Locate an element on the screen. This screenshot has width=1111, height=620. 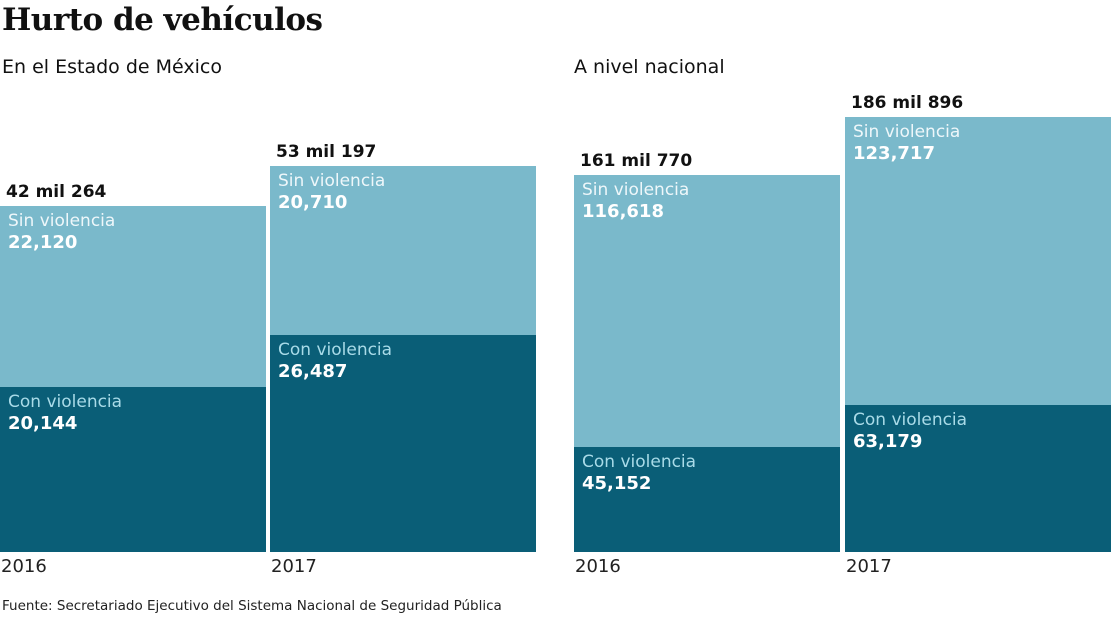
subtitle-estado-mexico: En el Estado de México is located at coordinates (112, 67).